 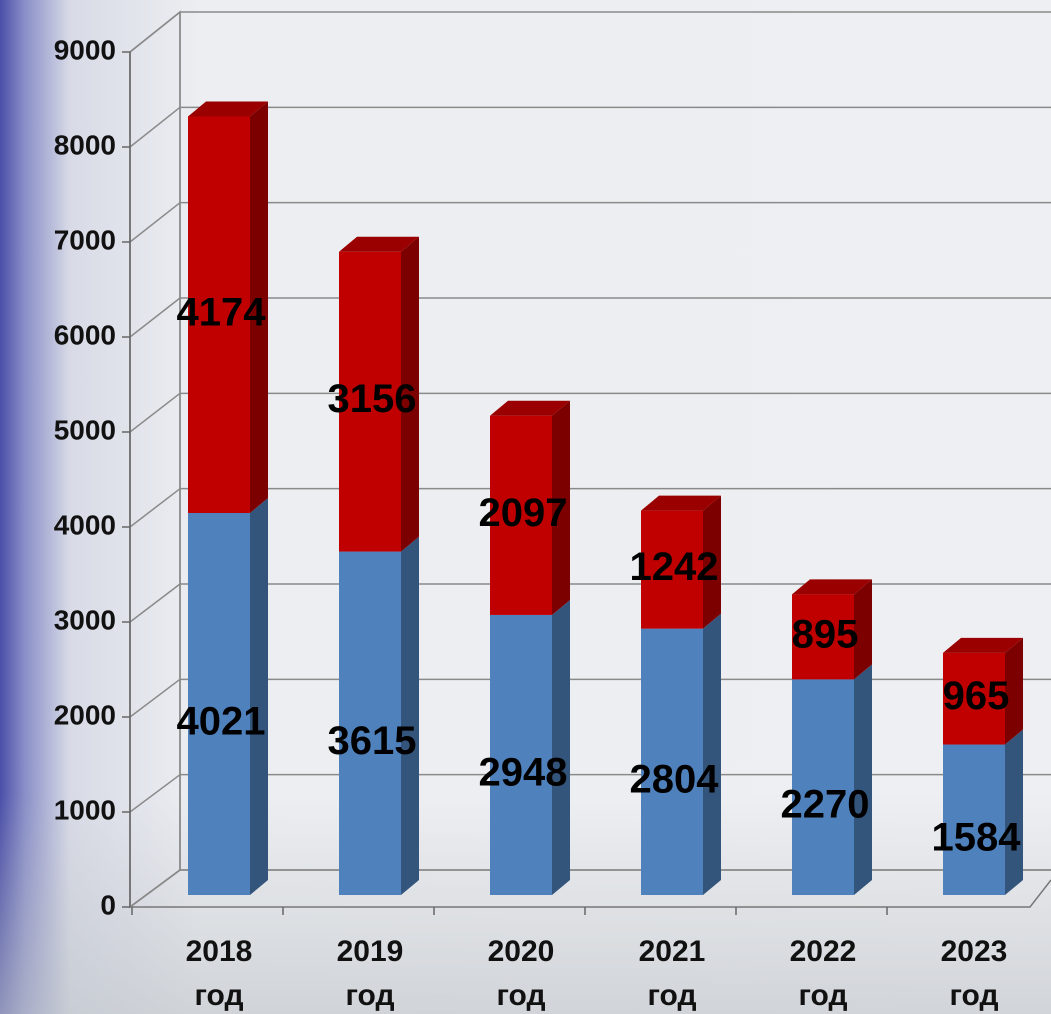 I want to click on value-label: 4174, so click(x=222, y=312).